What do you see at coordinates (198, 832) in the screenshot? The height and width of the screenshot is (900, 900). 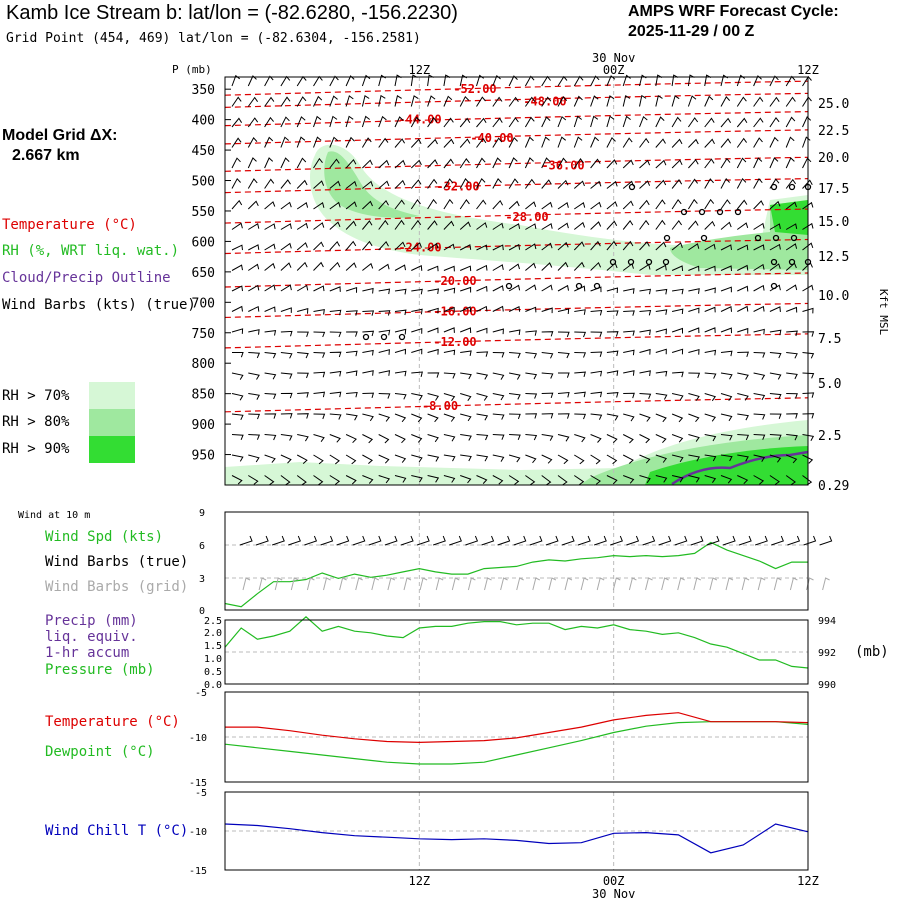 I see `windchill-tick-label: -10` at bounding box center [198, 832].